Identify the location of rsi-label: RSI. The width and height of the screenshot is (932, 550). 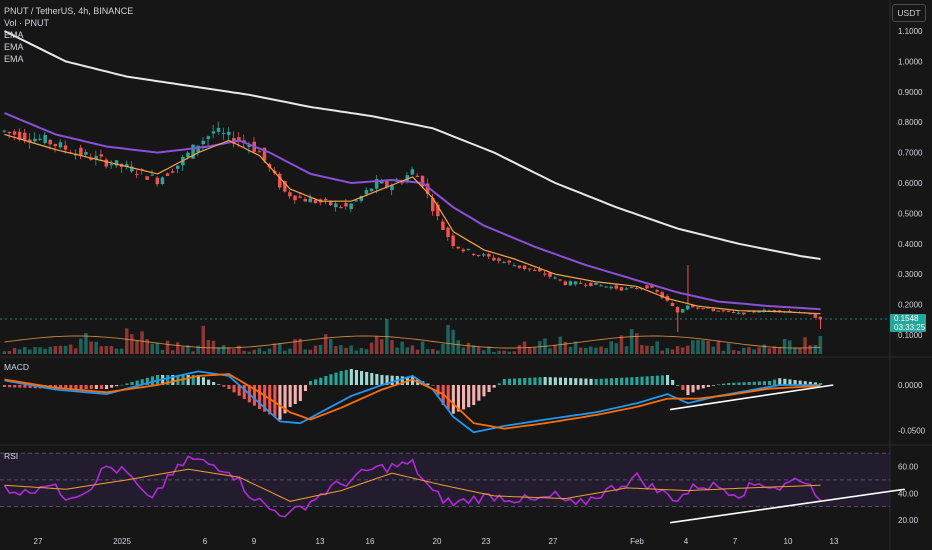
(11, 456).